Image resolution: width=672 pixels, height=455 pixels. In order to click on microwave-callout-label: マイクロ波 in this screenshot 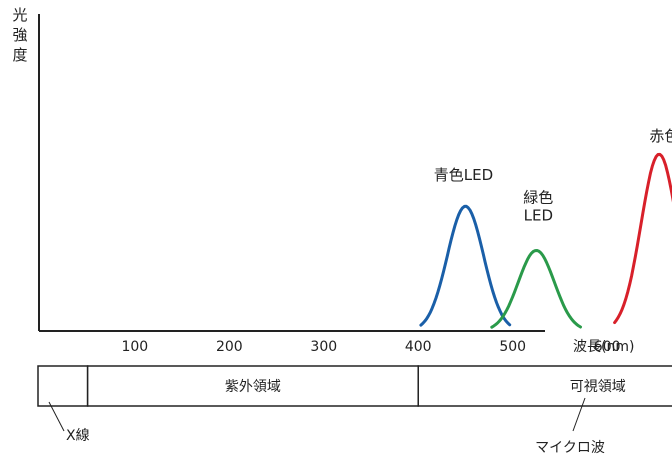, I will do `click(570, 447)`.